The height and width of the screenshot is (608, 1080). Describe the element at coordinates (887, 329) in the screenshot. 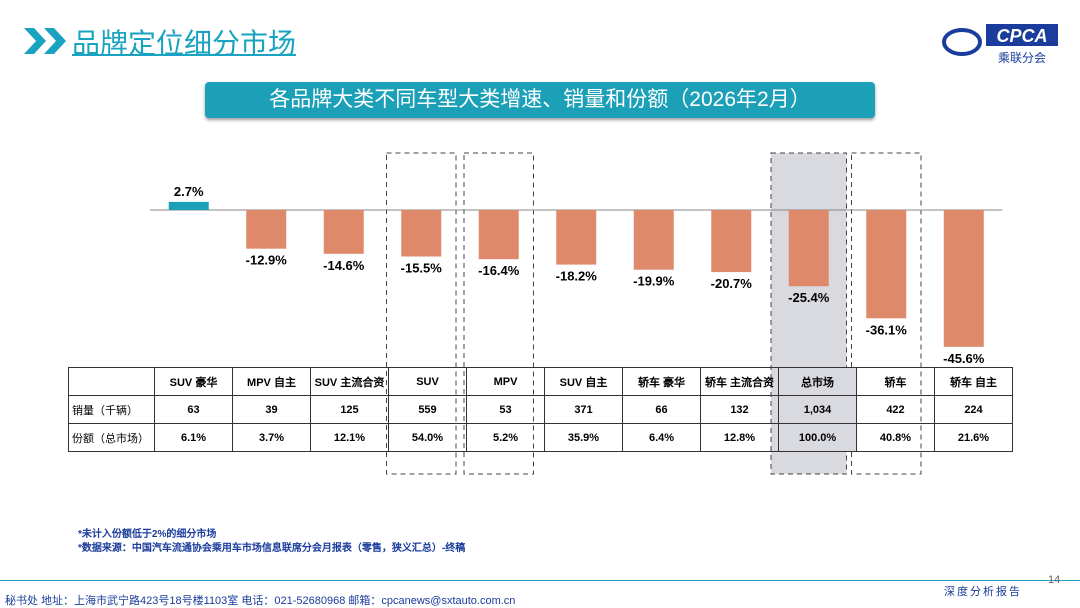

I see `data-label: -36.1%` at that location.